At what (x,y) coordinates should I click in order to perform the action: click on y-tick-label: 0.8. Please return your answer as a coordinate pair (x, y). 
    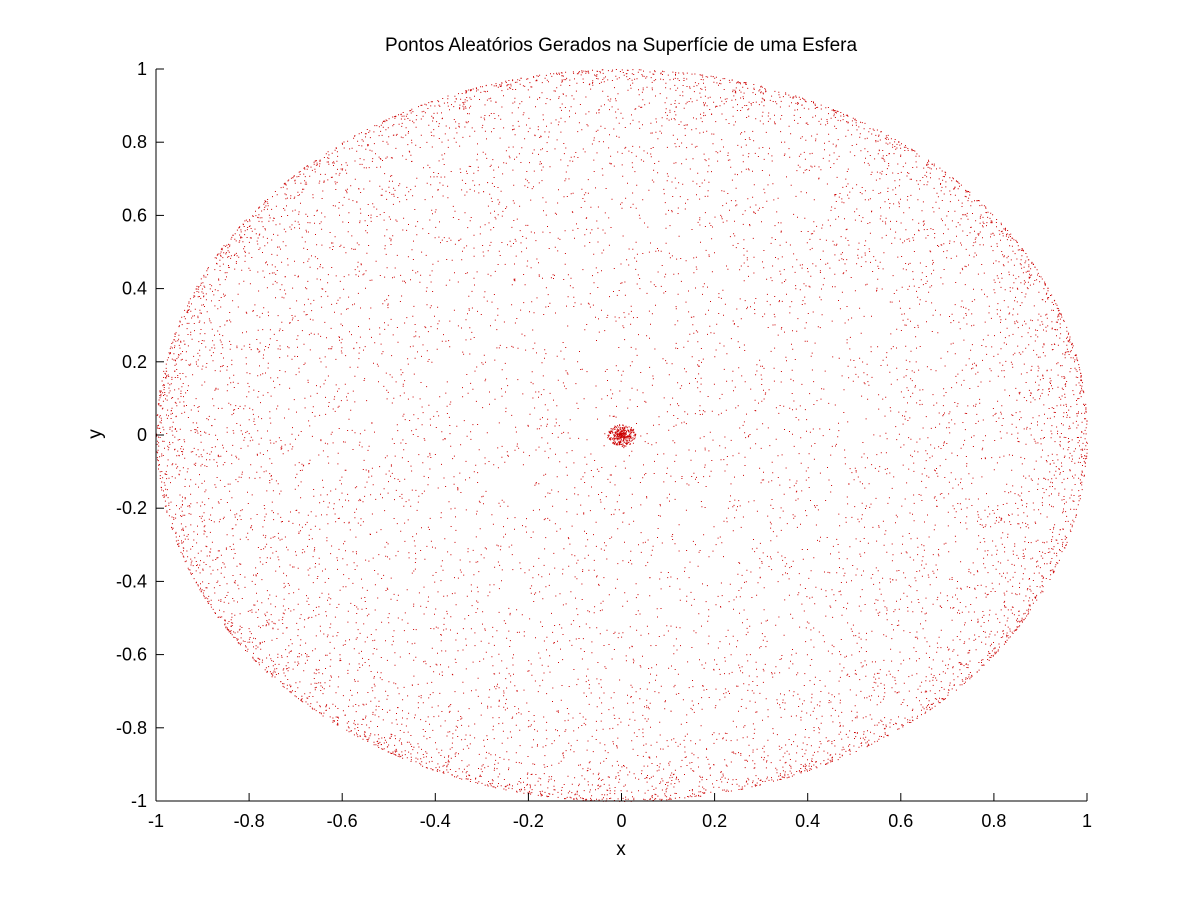
    Looking at the image, I should click on (134, 142).